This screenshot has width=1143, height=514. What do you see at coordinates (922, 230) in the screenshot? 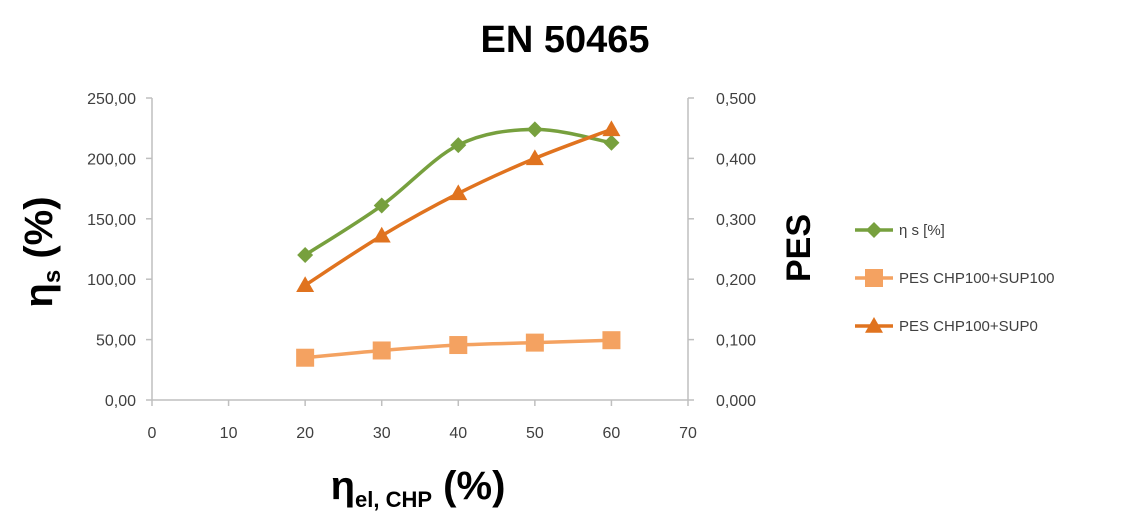
I see `legend-label: η s [%]` at bounding box center [922, 230].